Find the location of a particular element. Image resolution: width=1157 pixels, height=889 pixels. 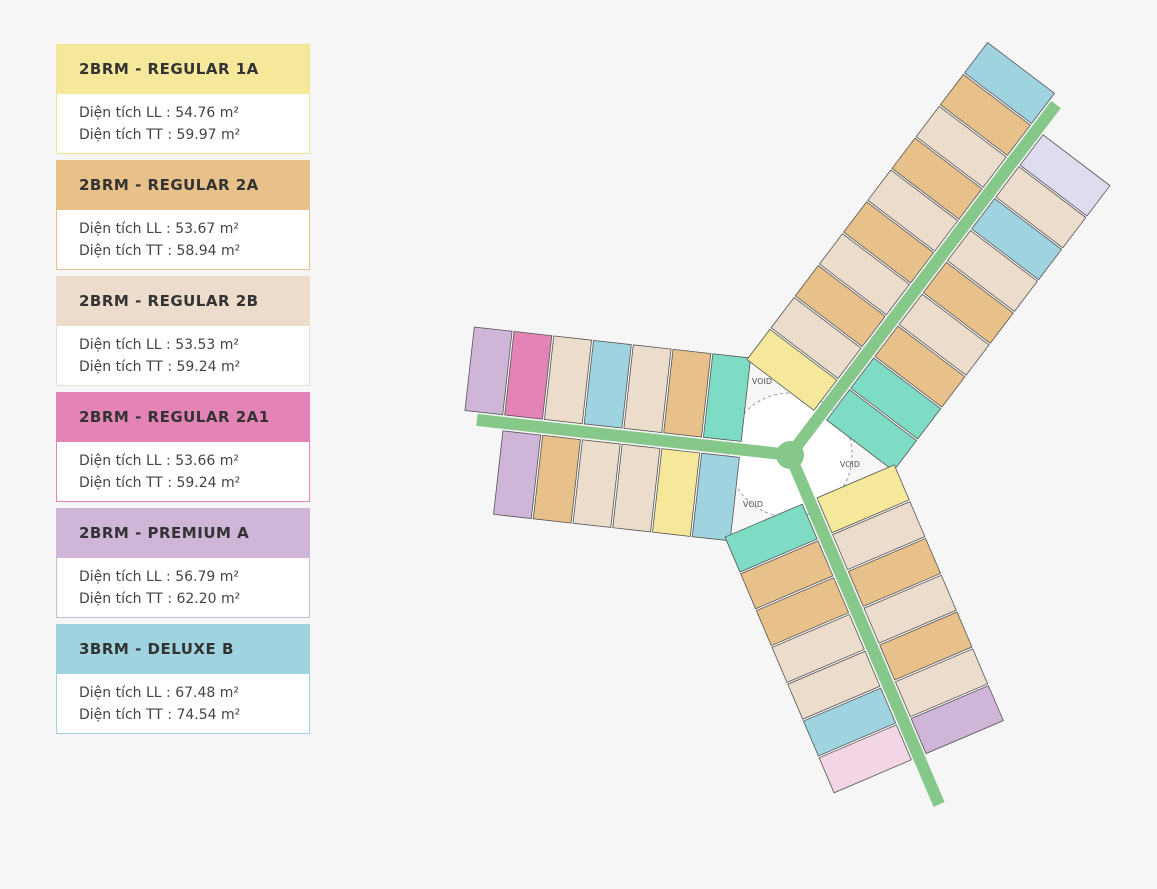

west-wing is located at coordinates (622, 434).